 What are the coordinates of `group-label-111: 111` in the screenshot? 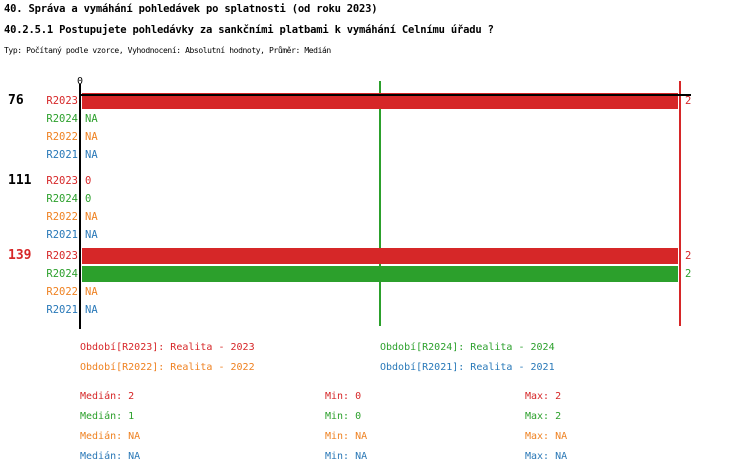 It's located at (20, 180).